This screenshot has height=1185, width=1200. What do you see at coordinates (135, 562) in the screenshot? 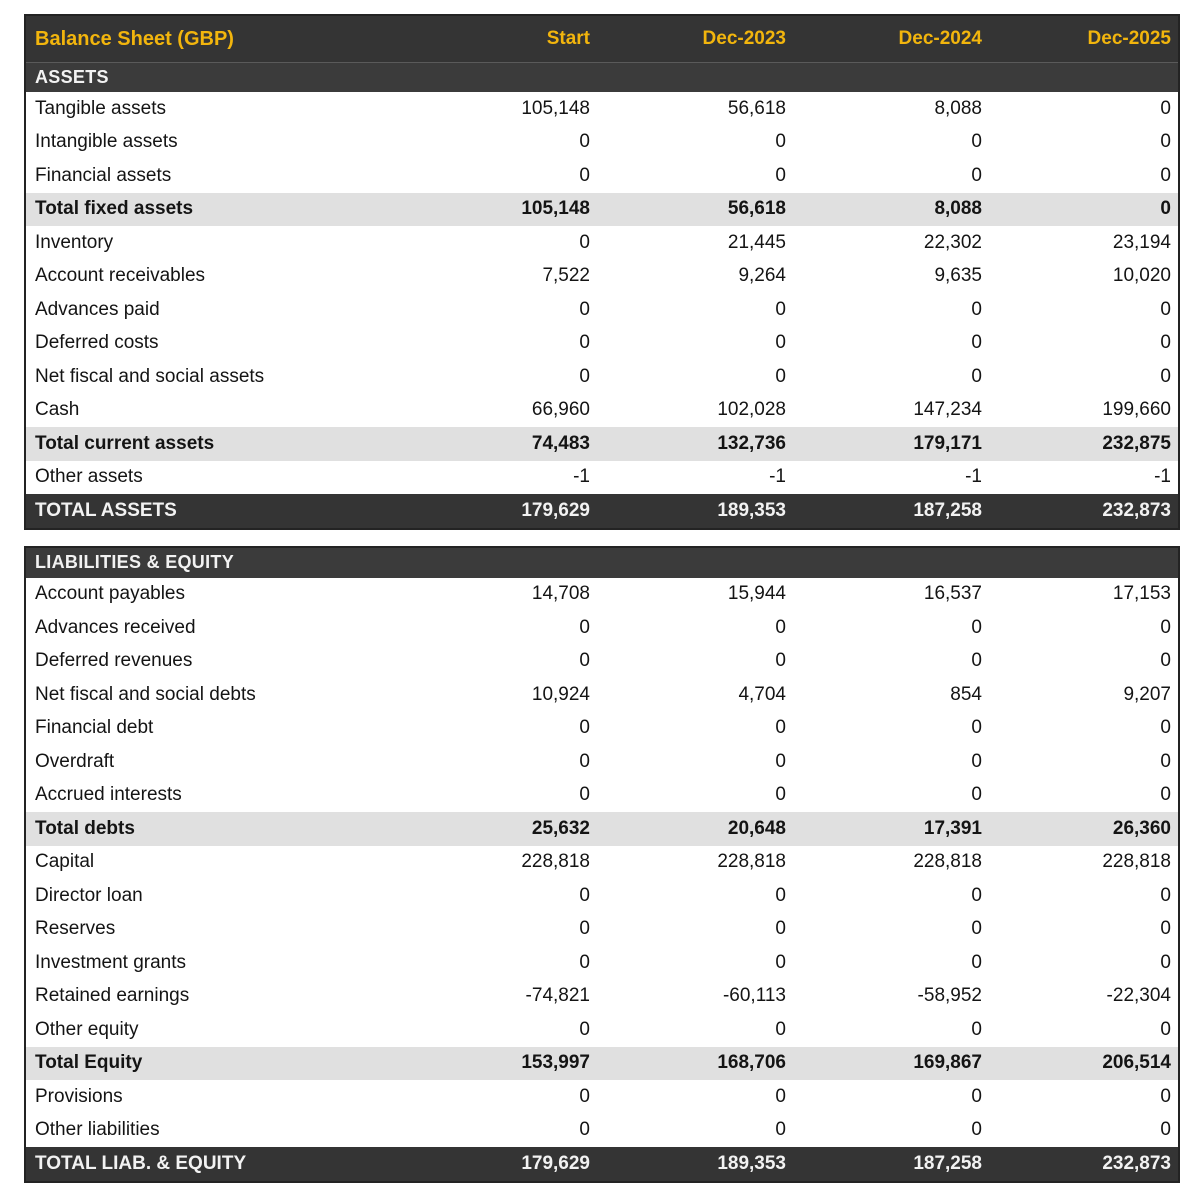
I see `section-title: LIABILITIES & EQUITY` at bounding box center [135, 562].